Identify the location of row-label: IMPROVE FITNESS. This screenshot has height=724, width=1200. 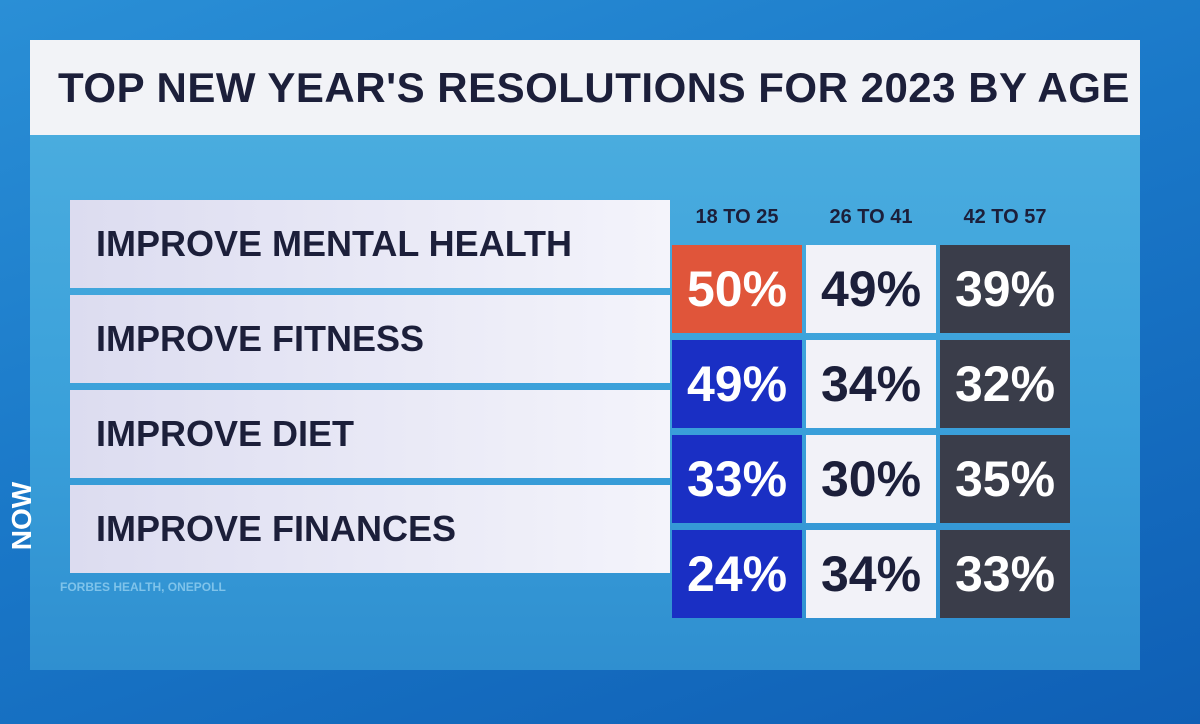
(370, 339).